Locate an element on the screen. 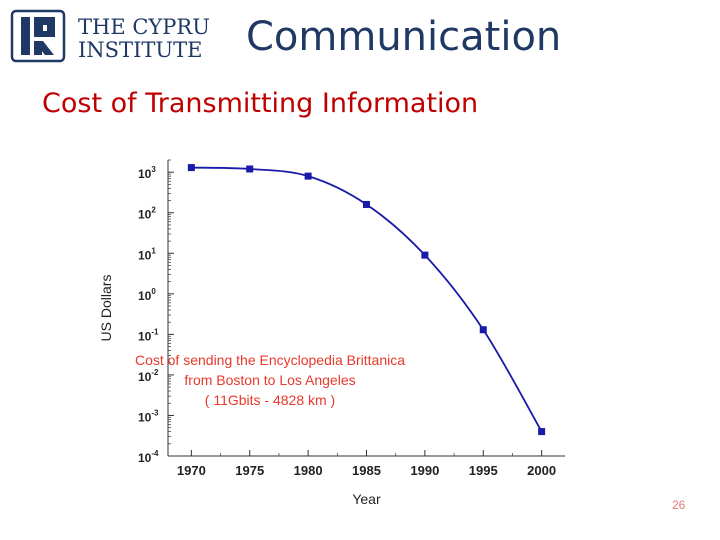  x-tick-label: 1985 is located at coordinates (366, 470).